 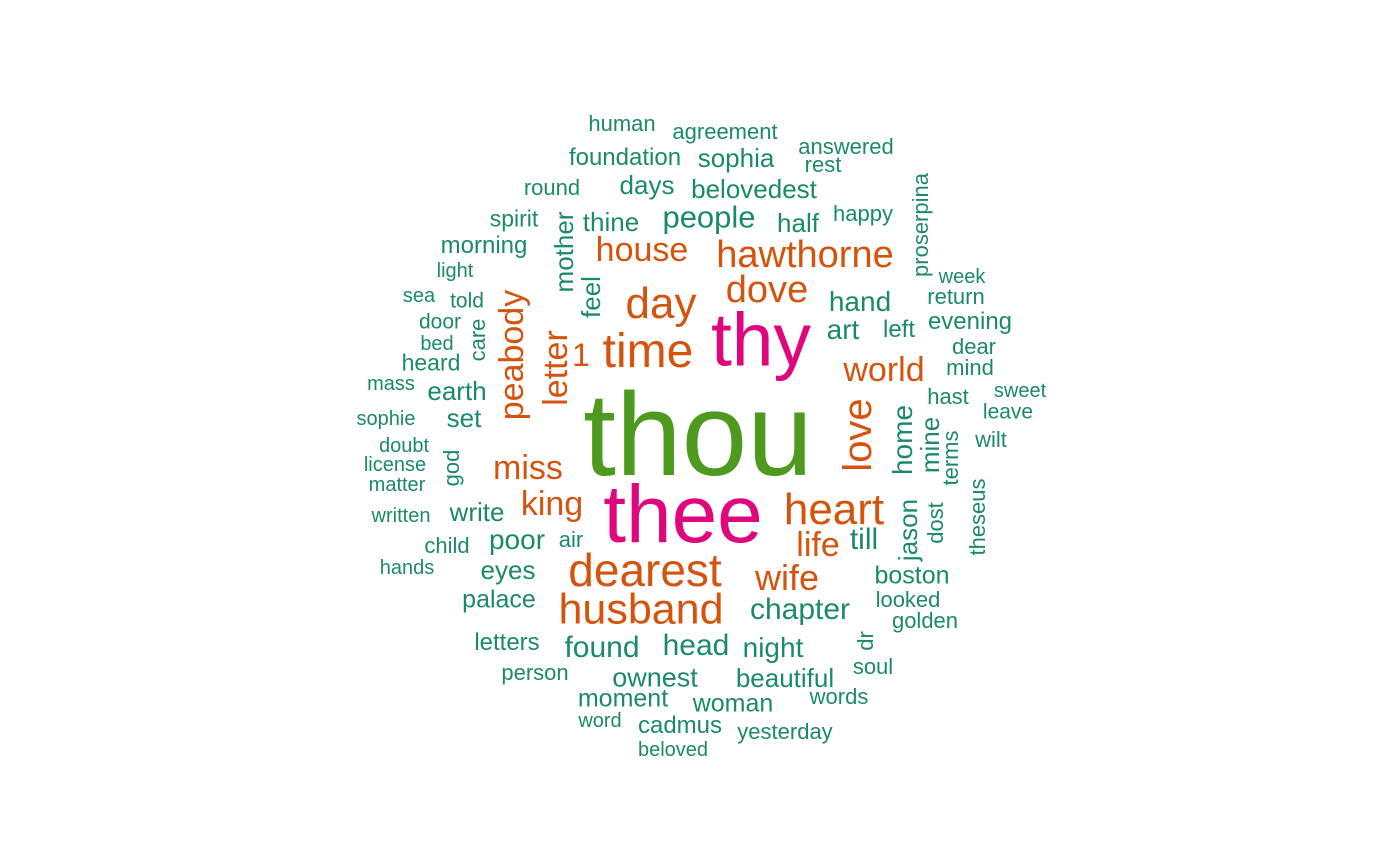 What do you see at coordinates (773, 647) in the screenshot?
I see `word-night: night` at bounding box center [773, 647].